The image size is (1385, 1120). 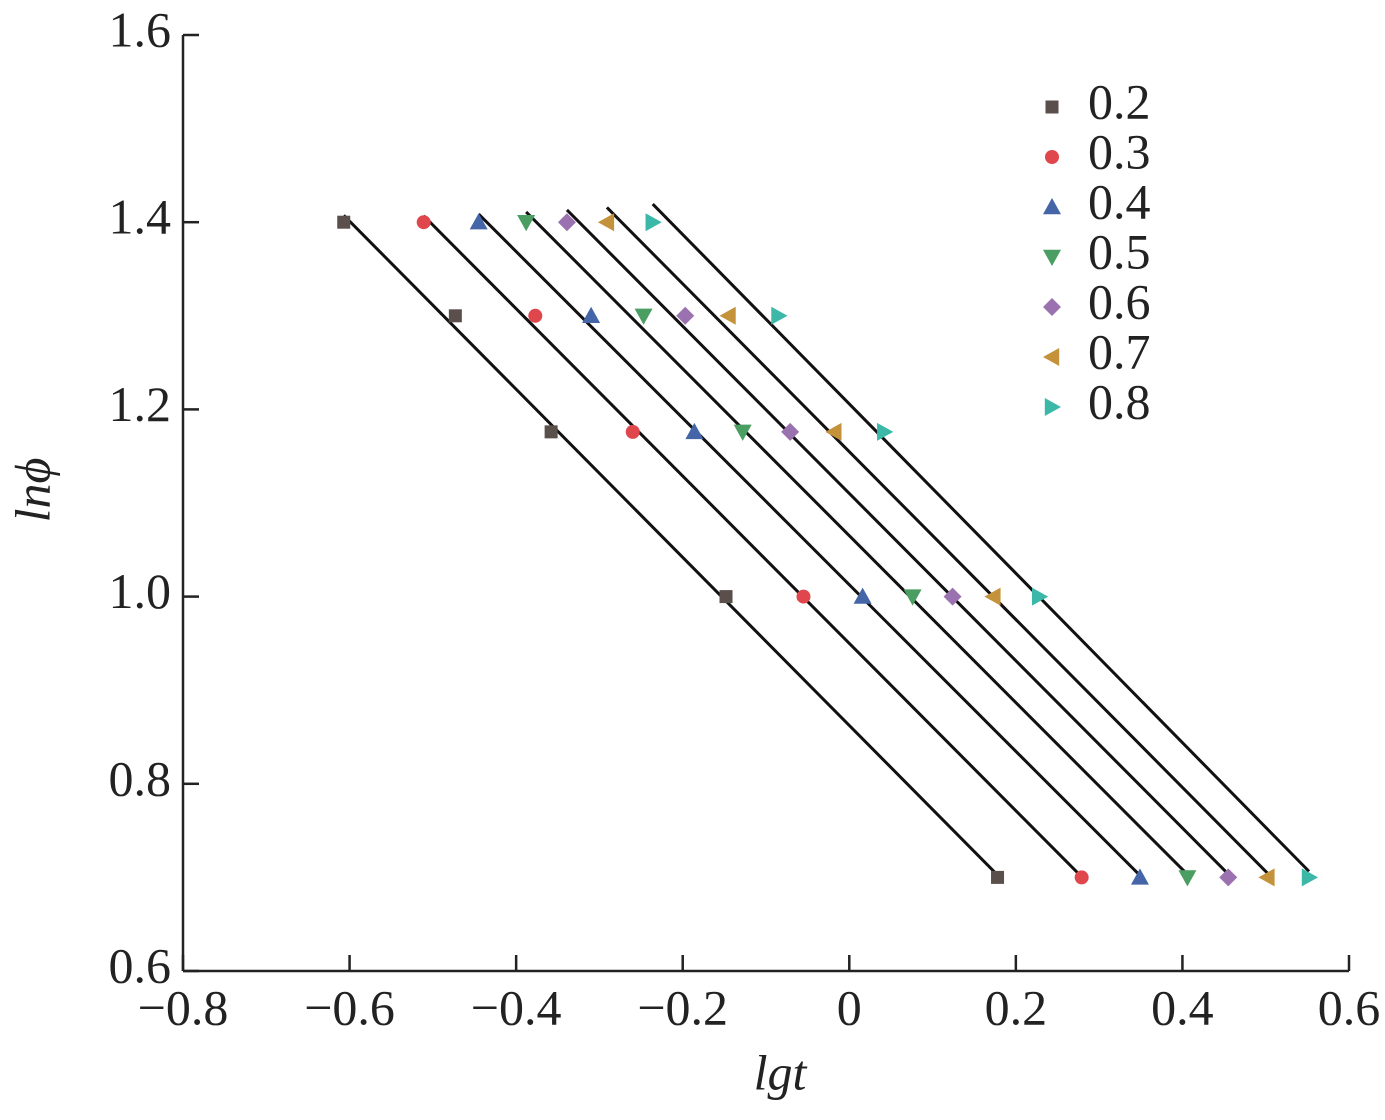 I want to click on y-tick-label: 0.6, so click(x=140, y=965).